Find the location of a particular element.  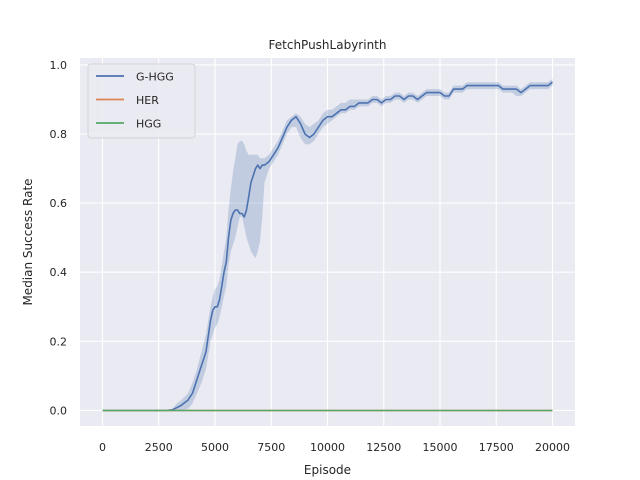

y-axis-ticks: 0.0 0.2 0.4 0.6 0.8 1.0 is located at coordinates (59, 238).